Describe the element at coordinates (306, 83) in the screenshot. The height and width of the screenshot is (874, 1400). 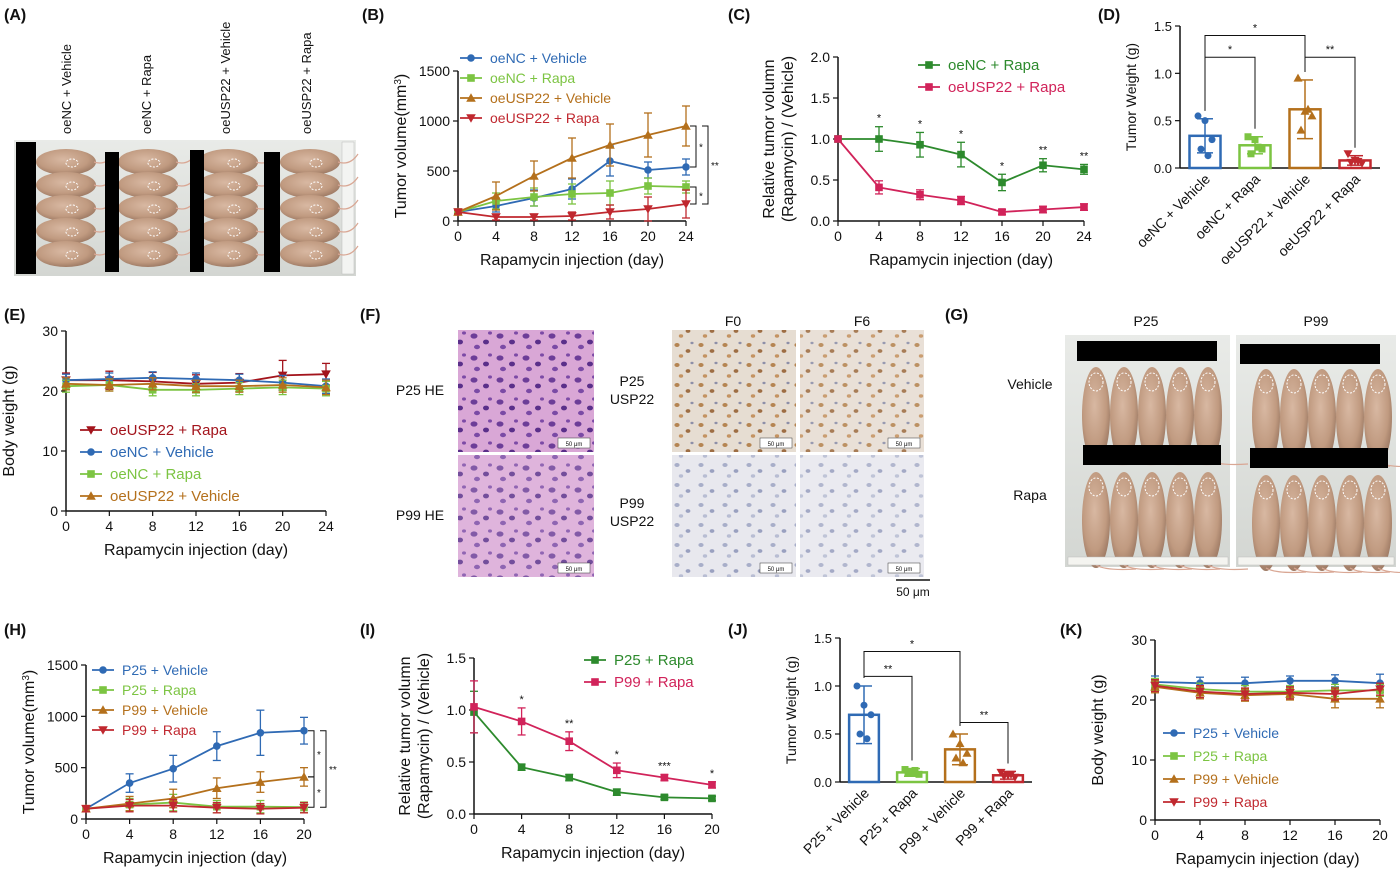
I see `panel-a-label-4: oeUSP22 + Rapa` at that location.